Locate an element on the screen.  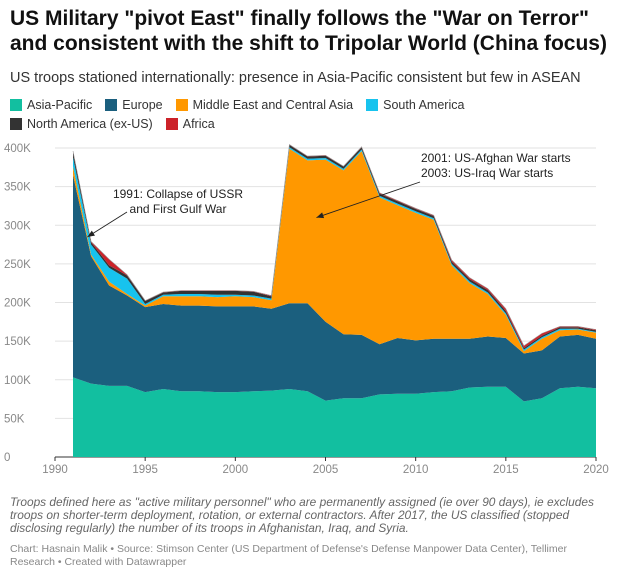
annotation-text: 2003: US-Iraq War starts is located at coordinates (487, 173).